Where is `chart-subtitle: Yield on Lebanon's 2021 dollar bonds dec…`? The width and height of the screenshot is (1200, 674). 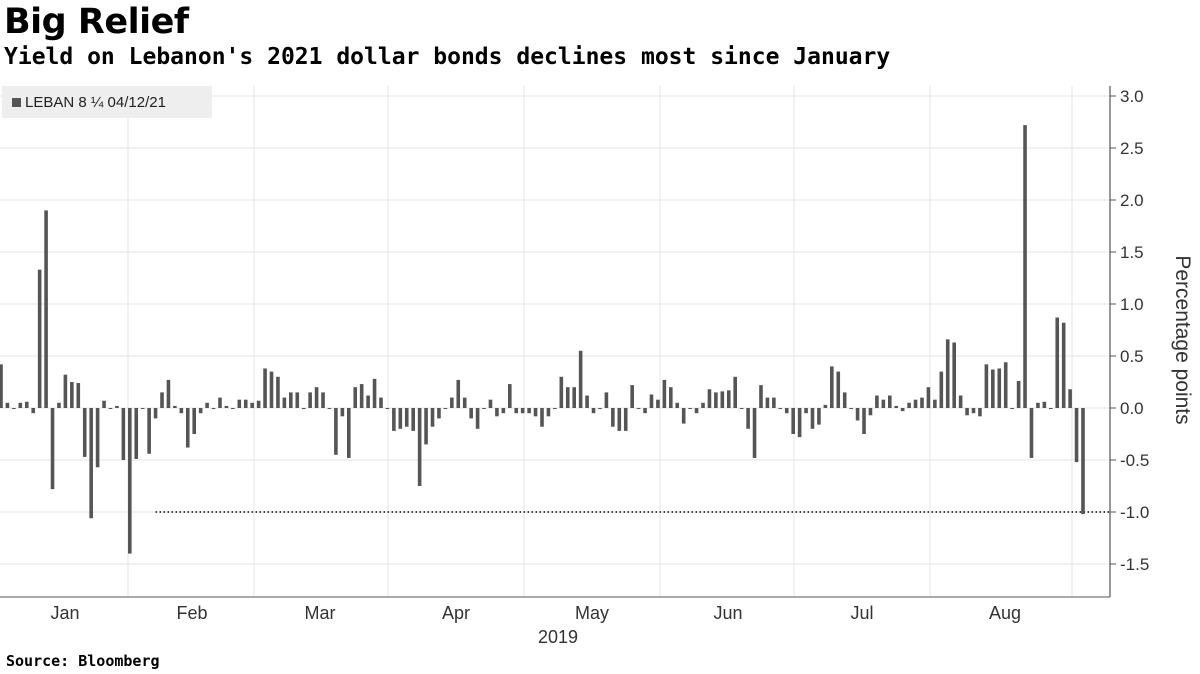
chart-subtitle: Yield on Lebanon's 2021 dollar bonds dec… is located at coordinates (447, 57).